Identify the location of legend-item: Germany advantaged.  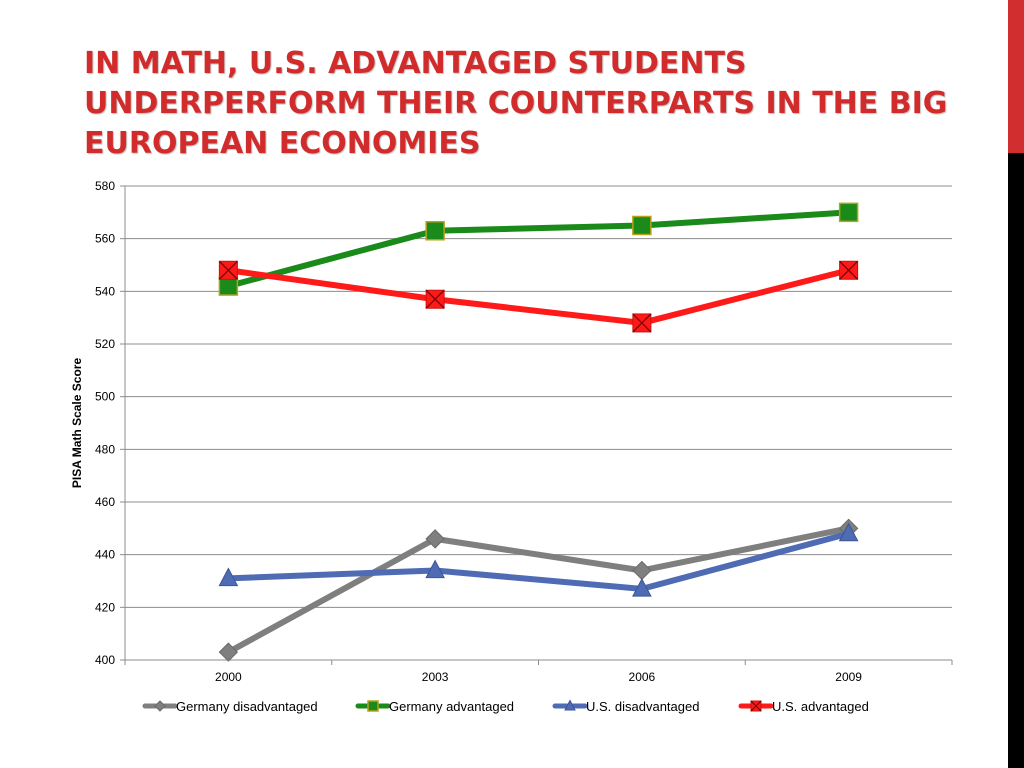
(434, 706).